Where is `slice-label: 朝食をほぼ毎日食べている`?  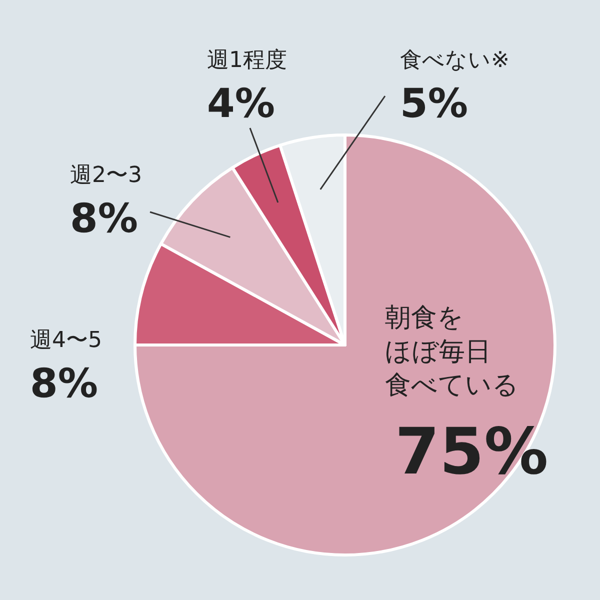 slice-label: 朝食をほぼ毎日食べている is located at coordinates (452, 352).